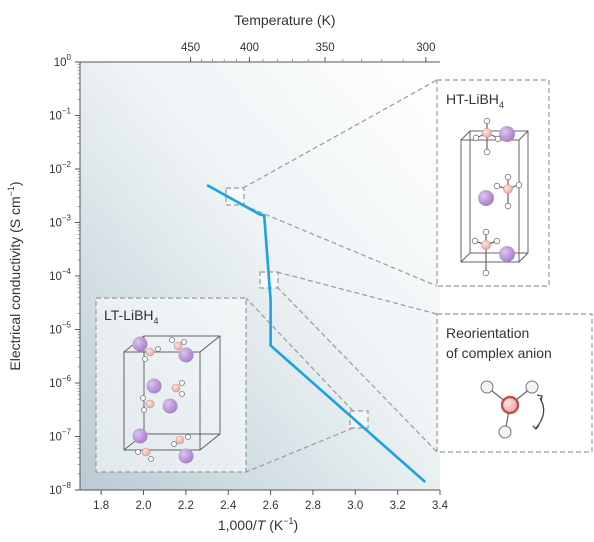 The image size is (594, 542). Describe the element at coordinates (340, 245) in the screenshot. I see `ht-connector-bottom` at that location.